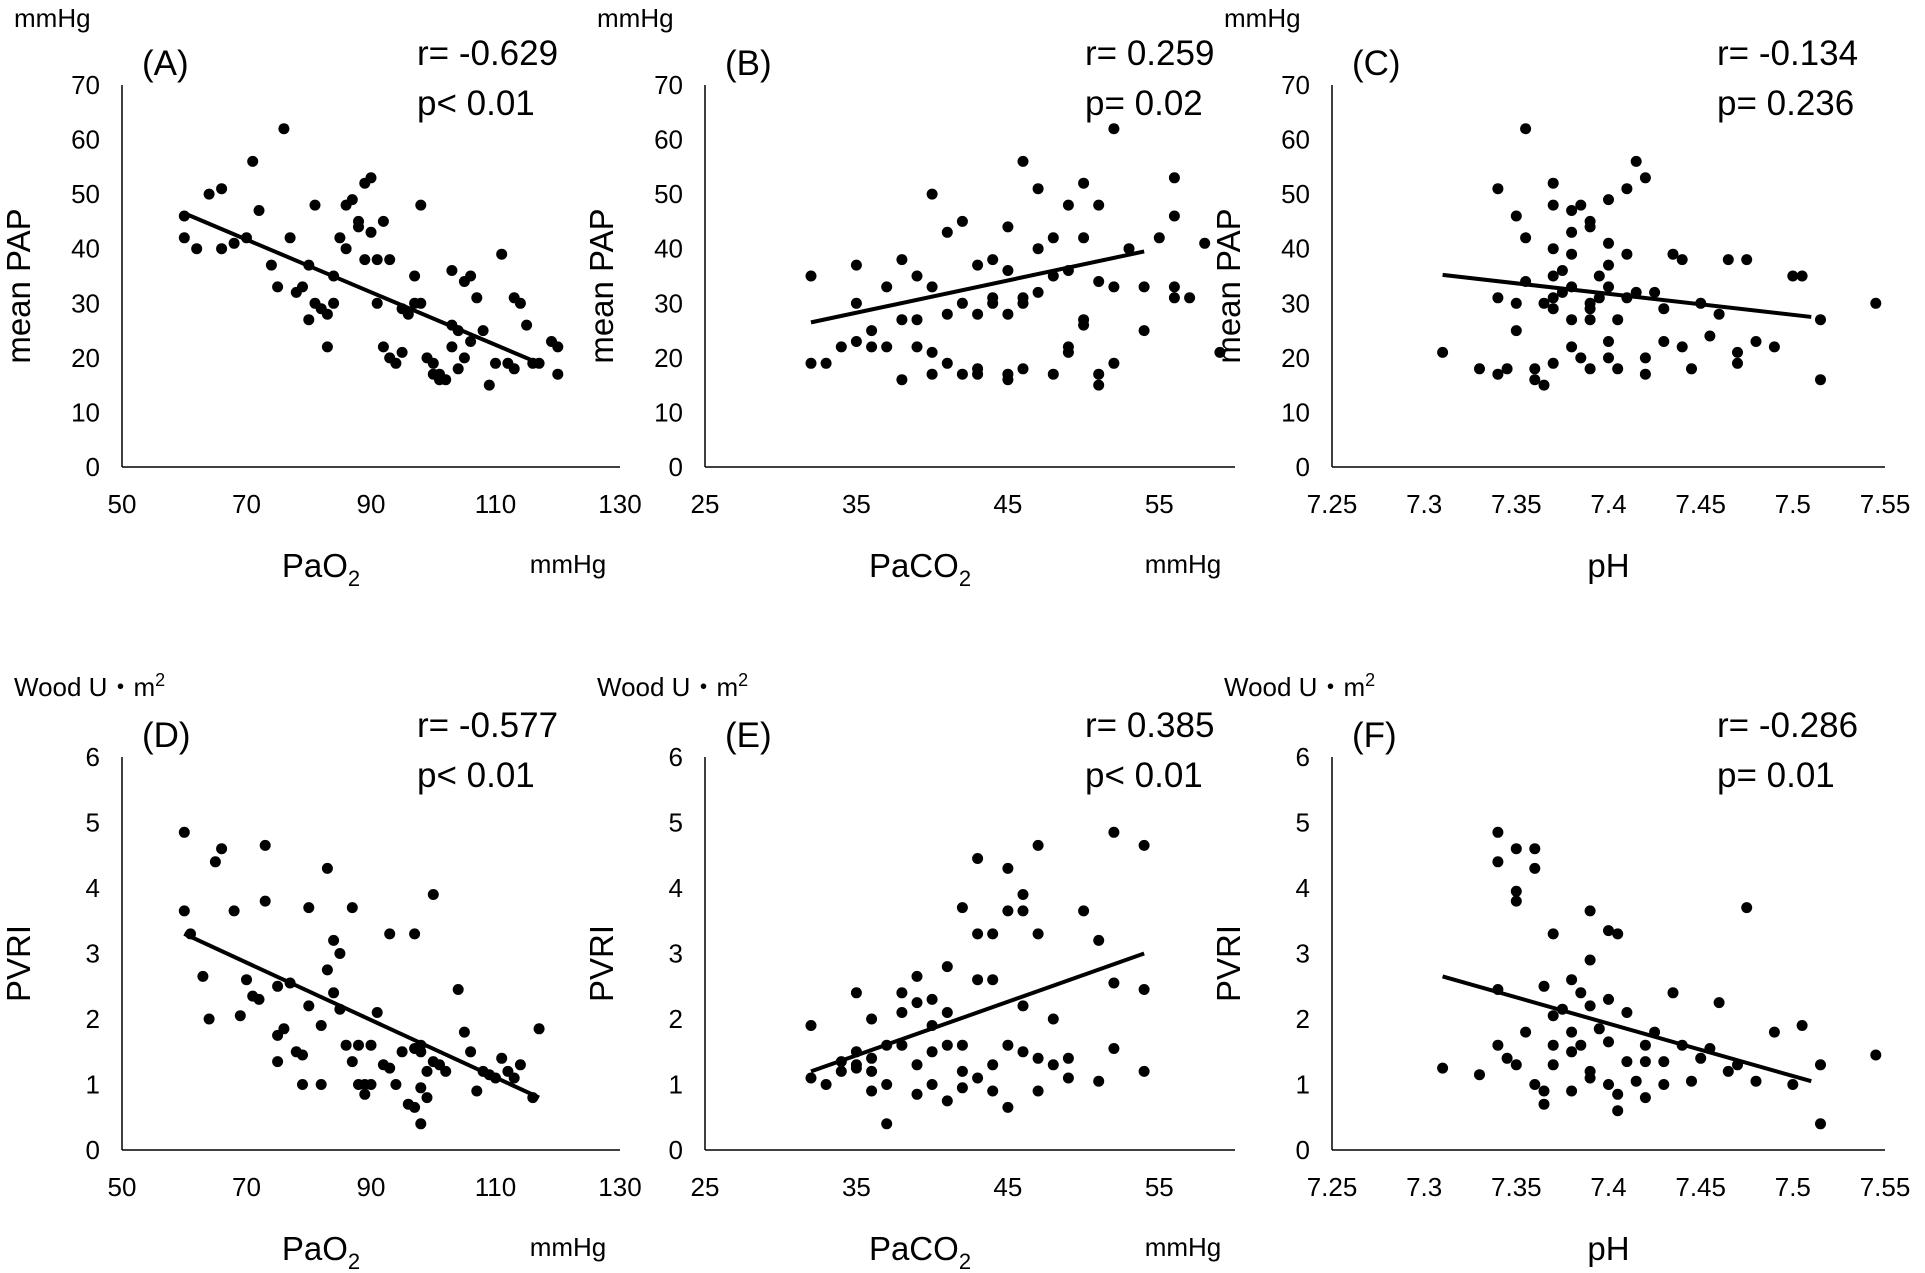 This screenshot has width=1925, height=1273. I want to click on y-unit-label: mmHg, so click(1262, 18).